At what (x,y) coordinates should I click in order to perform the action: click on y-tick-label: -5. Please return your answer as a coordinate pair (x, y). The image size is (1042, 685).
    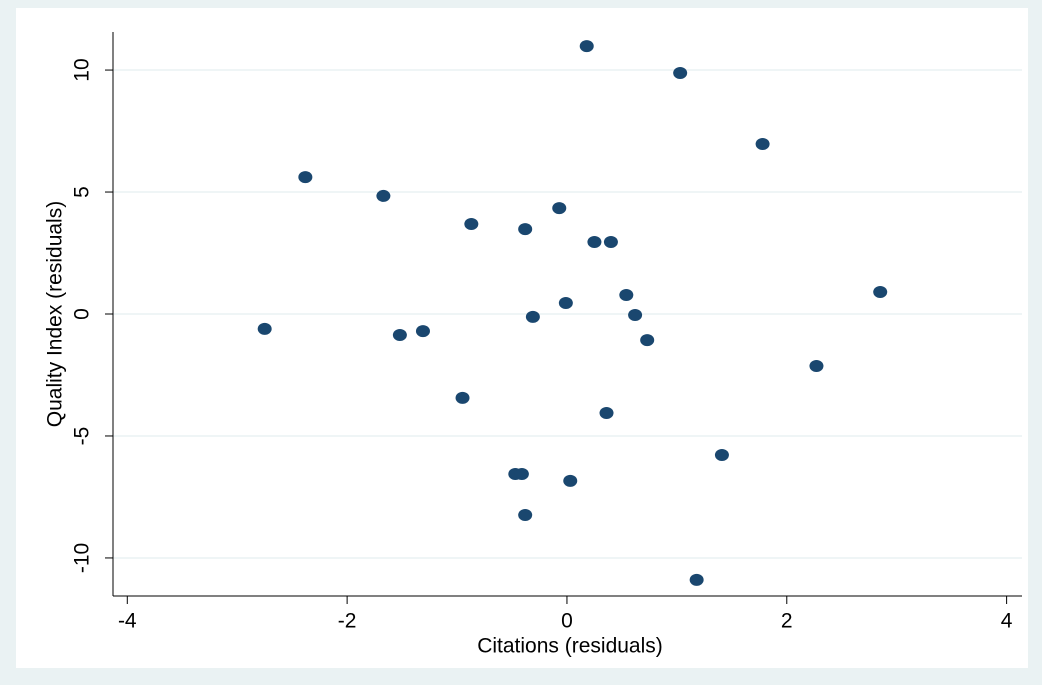
    Looking at the image, I should click on (82, 436).